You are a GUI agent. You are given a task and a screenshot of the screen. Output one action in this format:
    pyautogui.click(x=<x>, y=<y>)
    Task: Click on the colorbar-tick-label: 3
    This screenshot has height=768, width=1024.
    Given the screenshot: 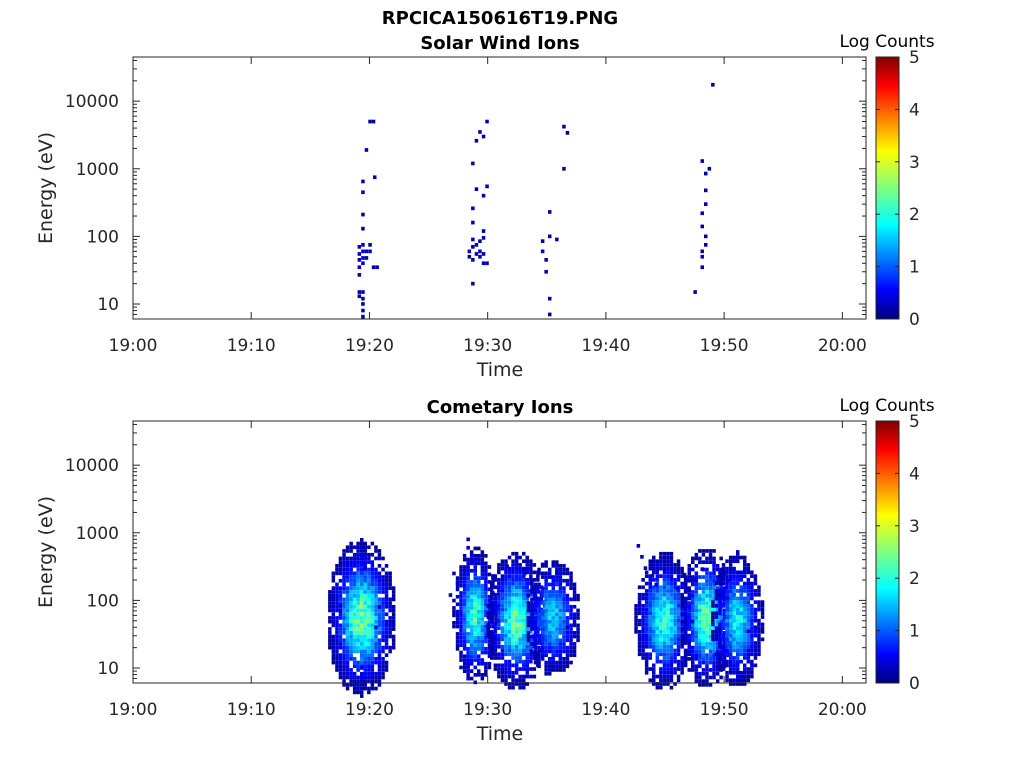 What is the action you would take?
    pyautogui.click(x=914, y=163)
    